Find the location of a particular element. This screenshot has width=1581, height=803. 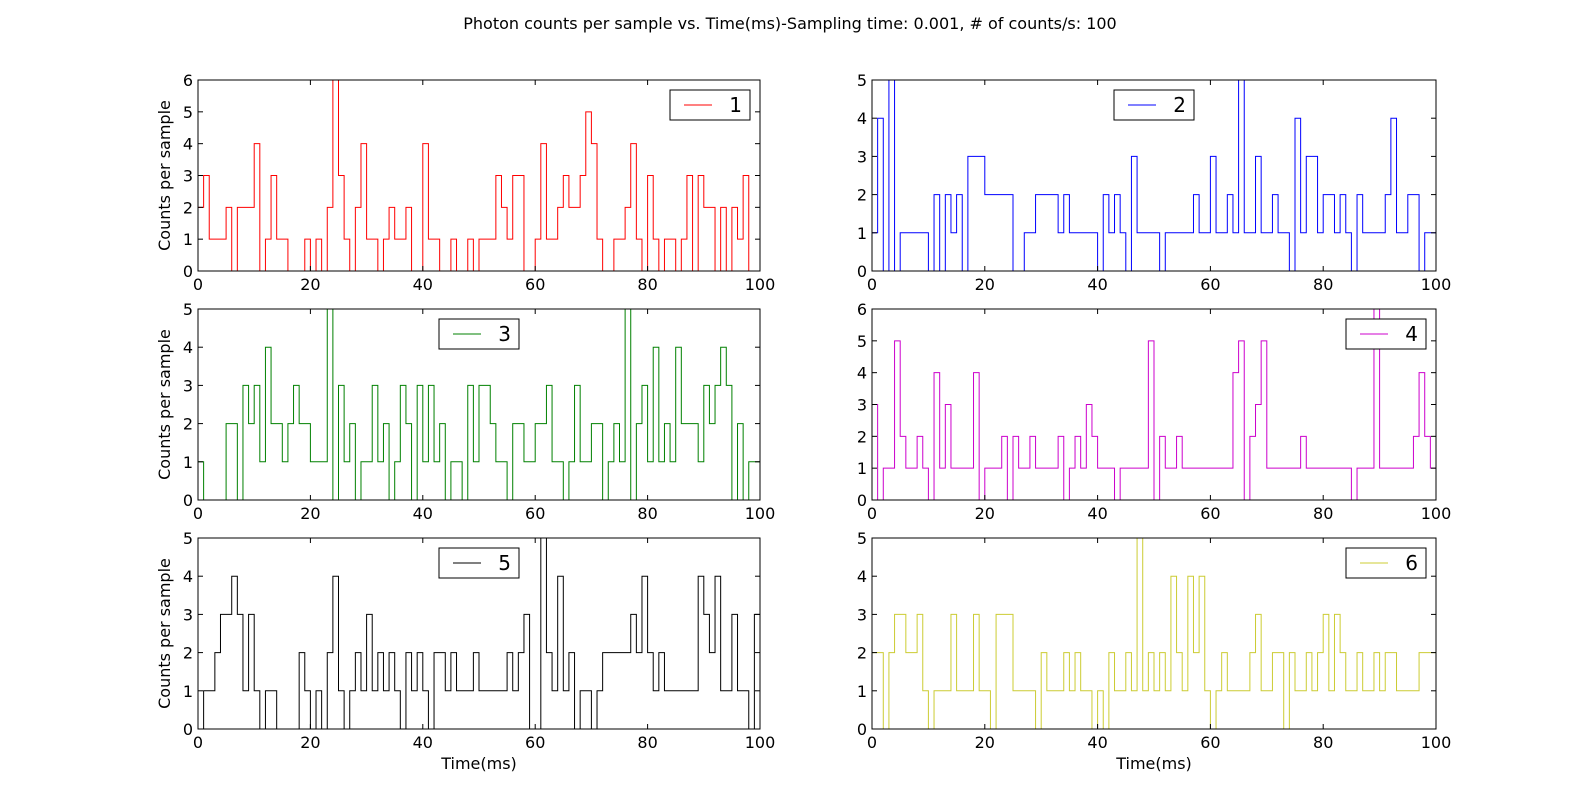

legend: 3 is located at coordinates (479, 334).